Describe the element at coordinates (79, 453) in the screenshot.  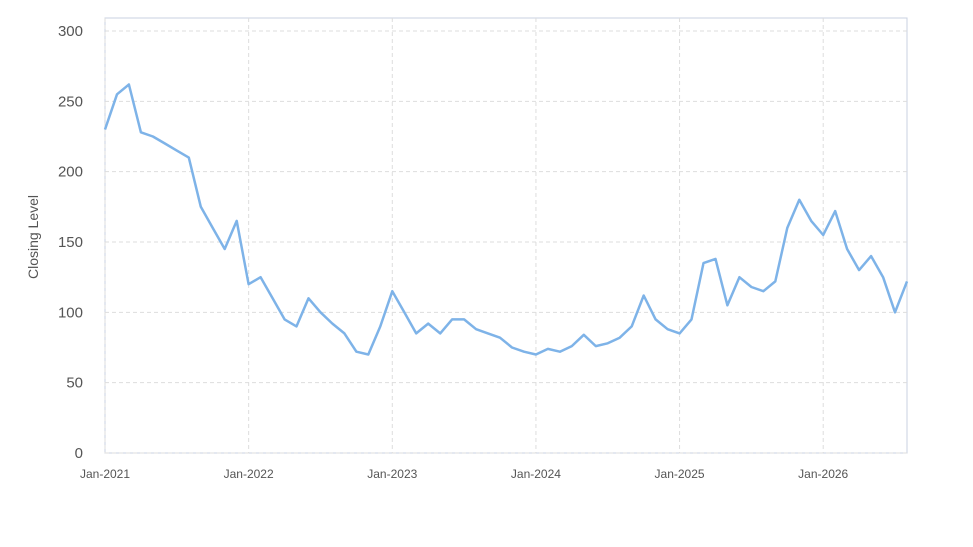
I see `y-tick-label: 0` at that location.